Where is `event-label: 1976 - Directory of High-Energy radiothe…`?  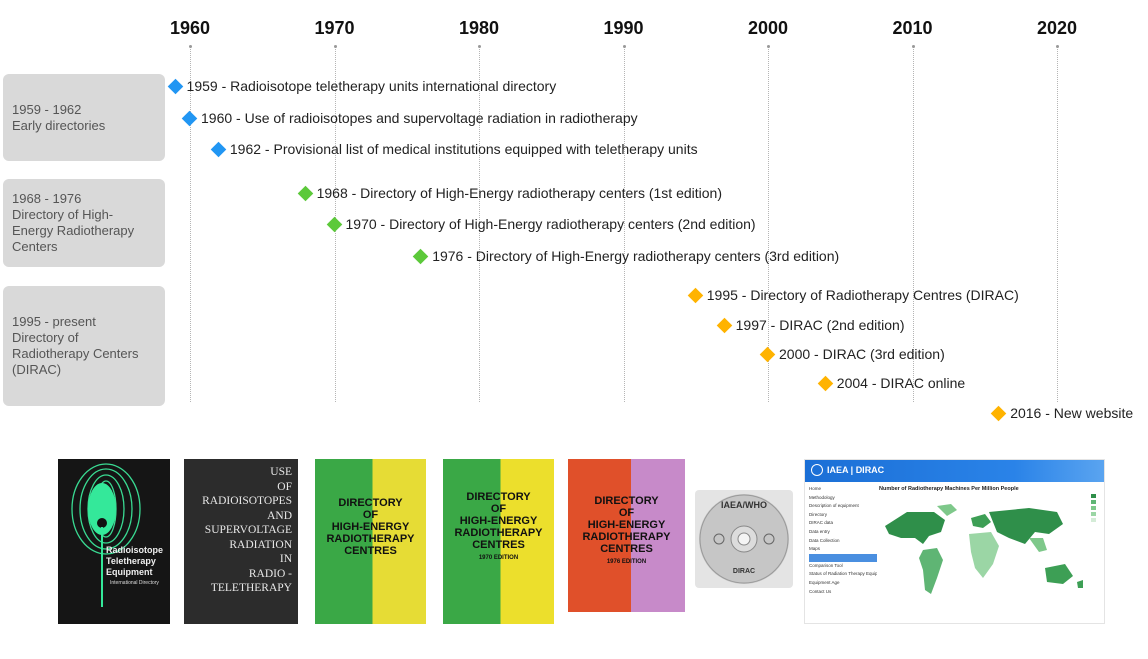
event-label: 1976 - Directory of High-Energy radiothe… is located at coordinates (635, 256).